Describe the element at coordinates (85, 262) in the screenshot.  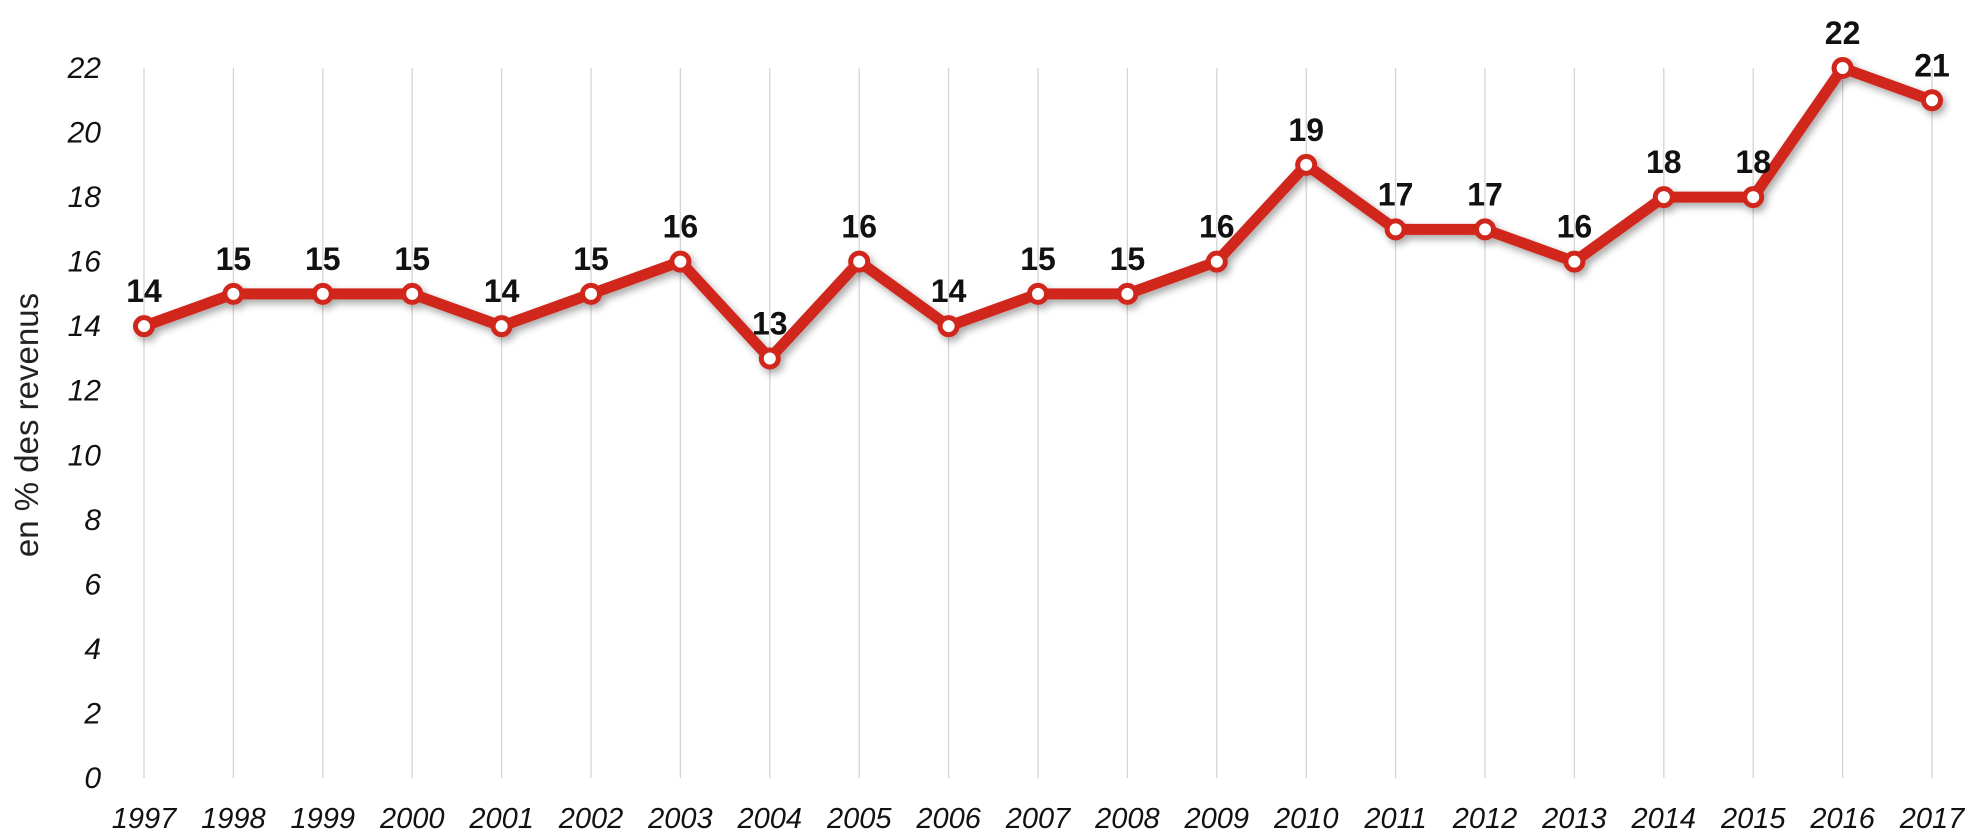
I see `y-tick-16: 16` at that location.